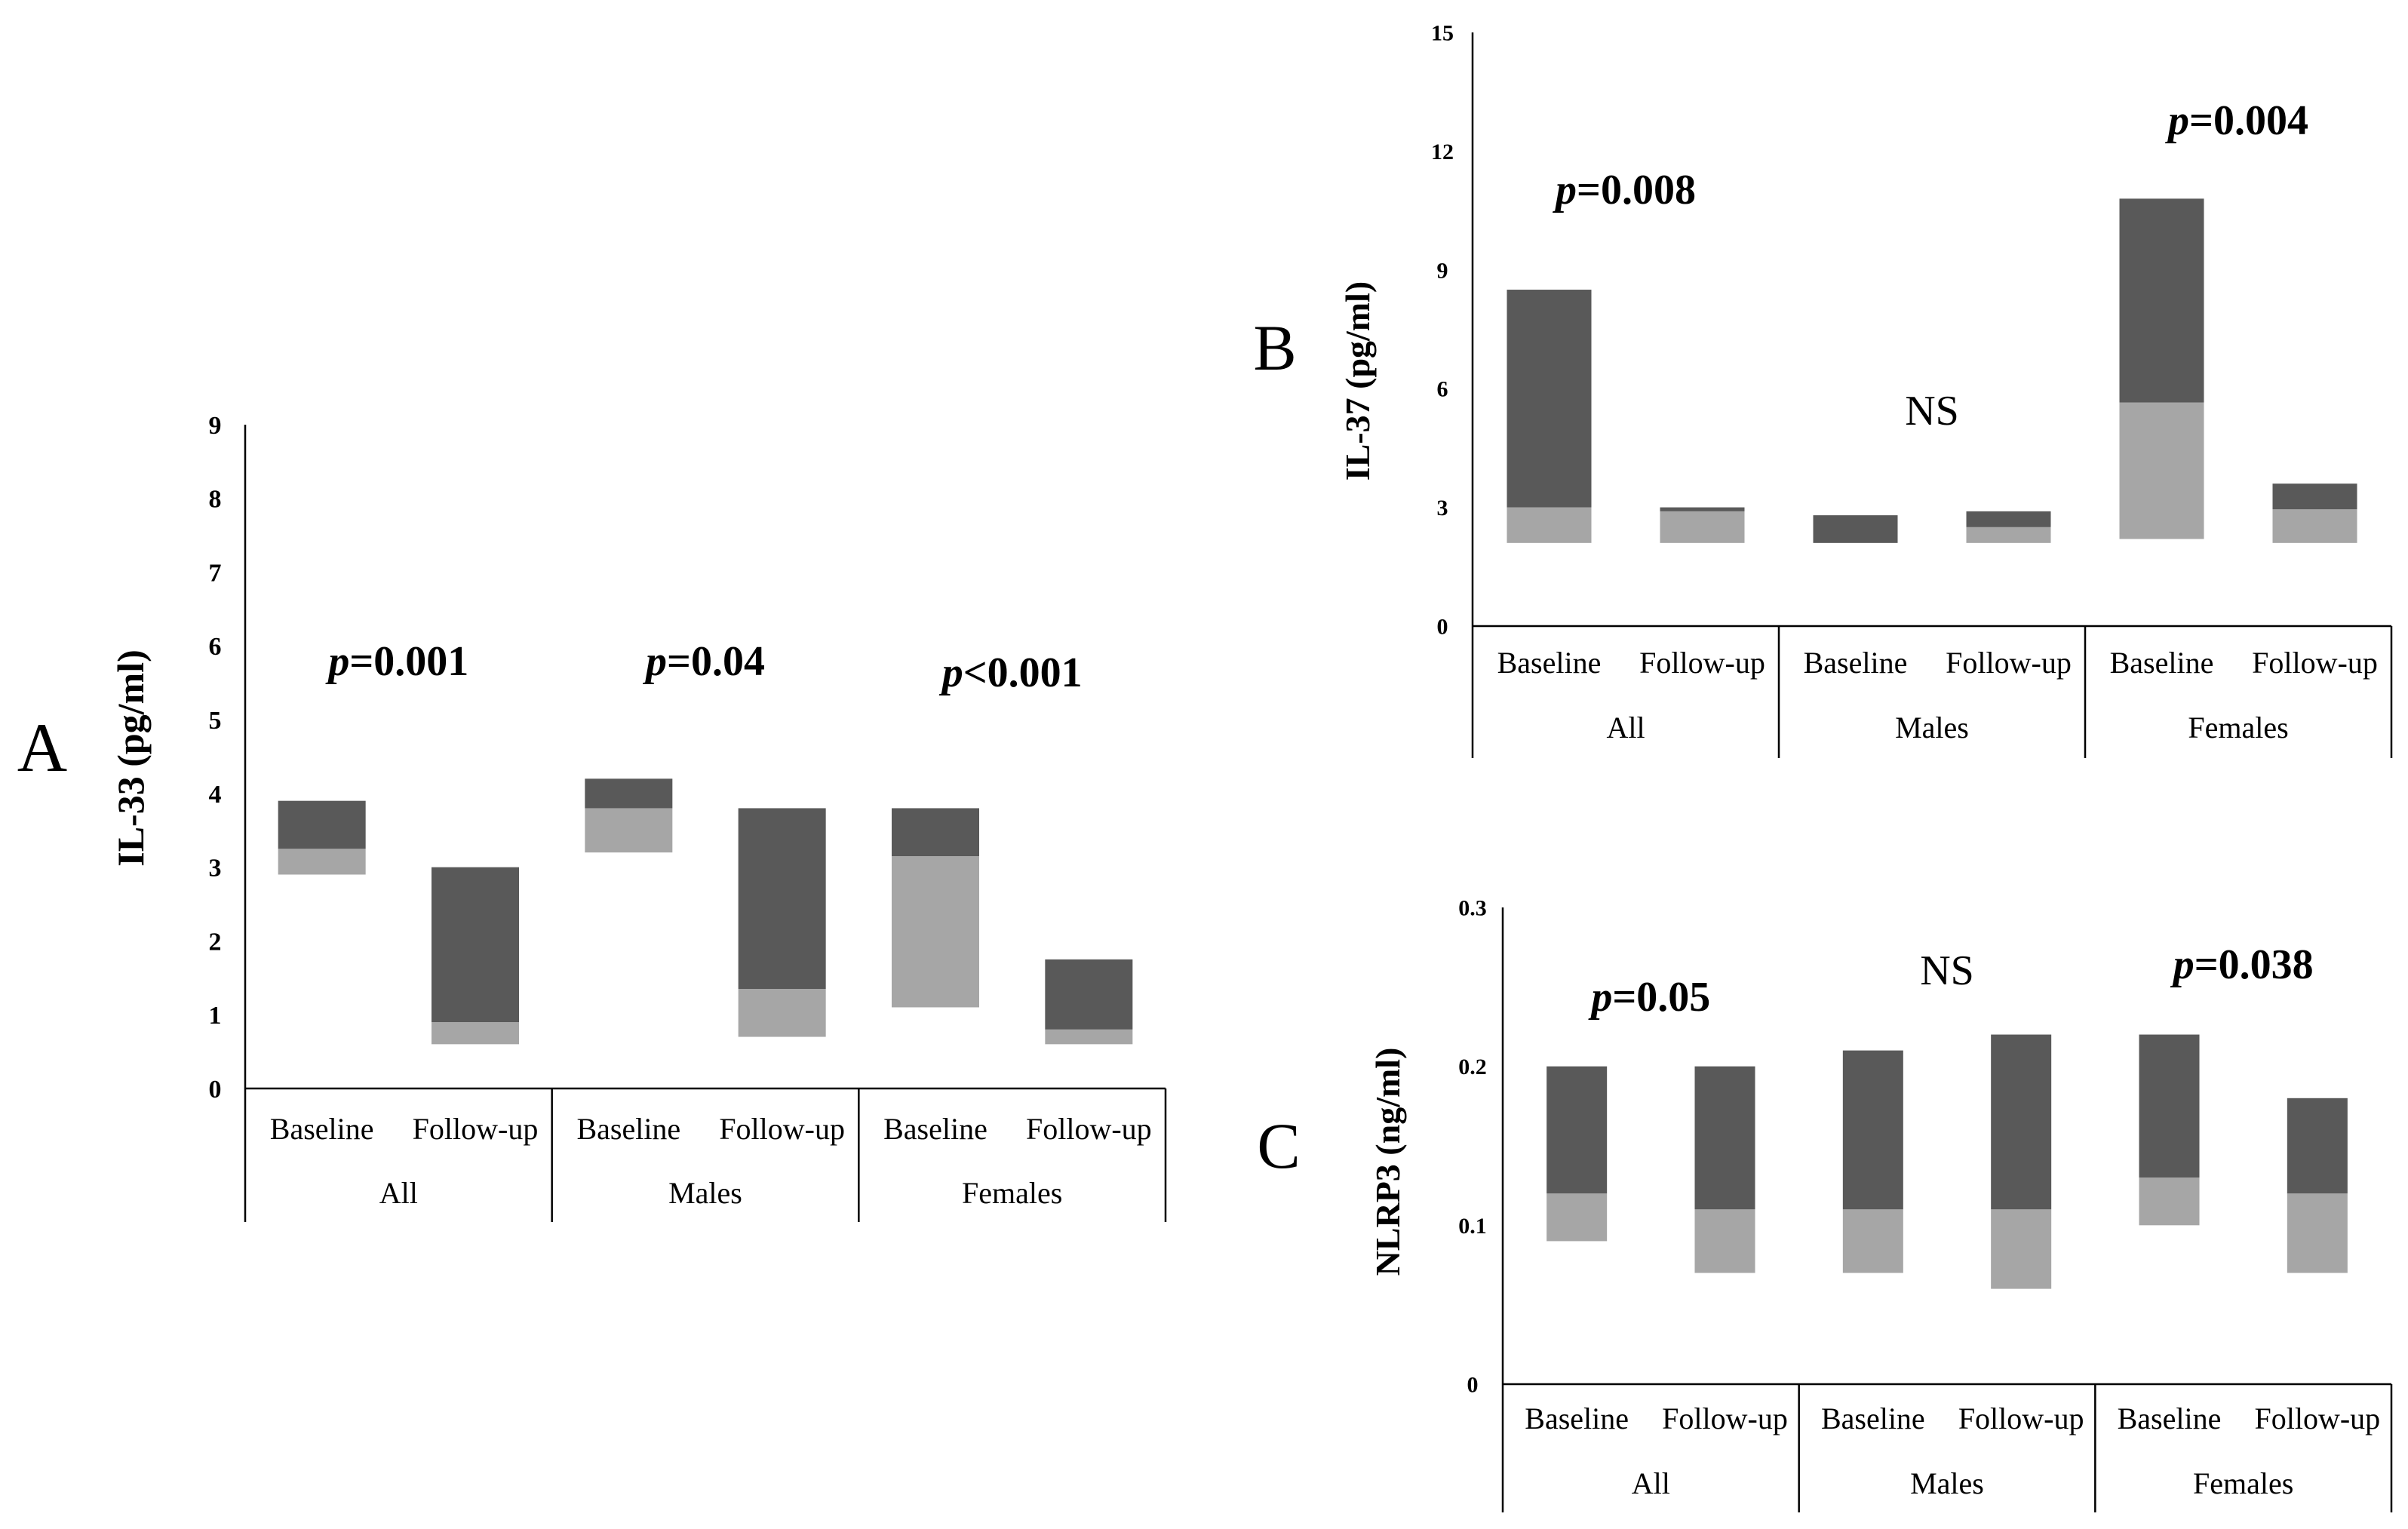 This screenshot has height=1529, width=2408. What do you see at coordinates (1472, 908) in the screenshot?
I see `y-tick-label: 0.3` at bounding box center [1472, 908].